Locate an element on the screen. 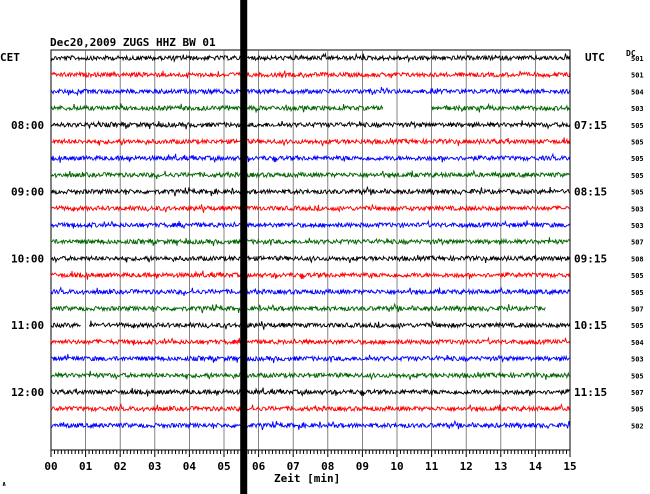  cet-time-label: 10:00 is located at coordinates (27, 258).